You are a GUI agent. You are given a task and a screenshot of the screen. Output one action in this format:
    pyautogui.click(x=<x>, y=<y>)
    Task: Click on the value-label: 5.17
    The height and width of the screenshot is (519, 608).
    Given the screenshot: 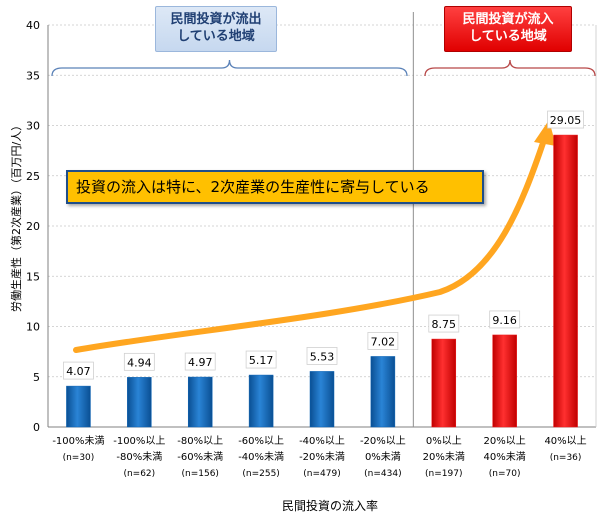 What is the action you would take?
    pyautogui.click(x=261, y=360)
    